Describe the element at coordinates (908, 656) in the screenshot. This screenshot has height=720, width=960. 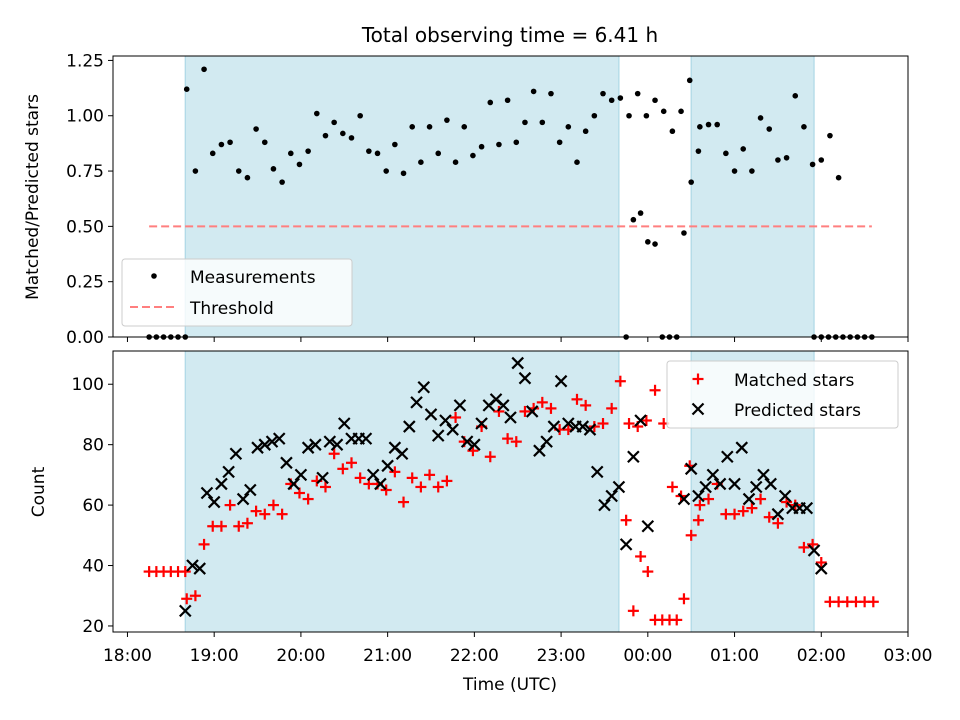
I see `bottom-xtick-label: 03:00` at that location.